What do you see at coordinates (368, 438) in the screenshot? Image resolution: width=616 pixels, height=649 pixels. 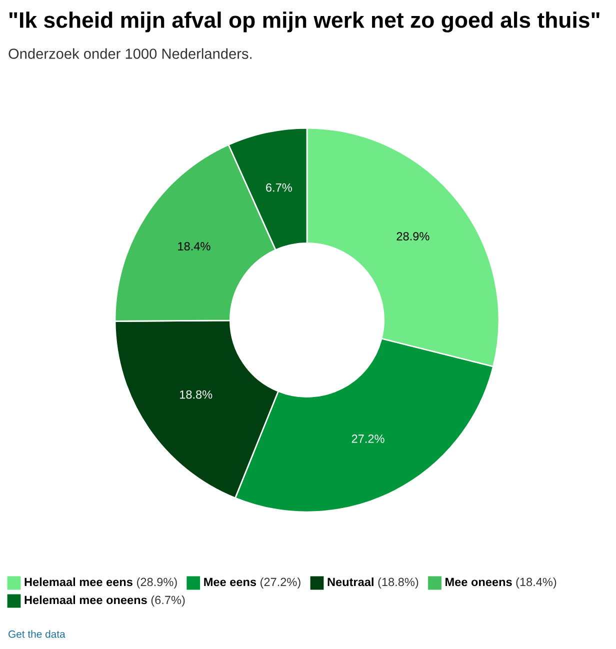 I see `data-label: 27.2%` at bounding box center [368, 438].